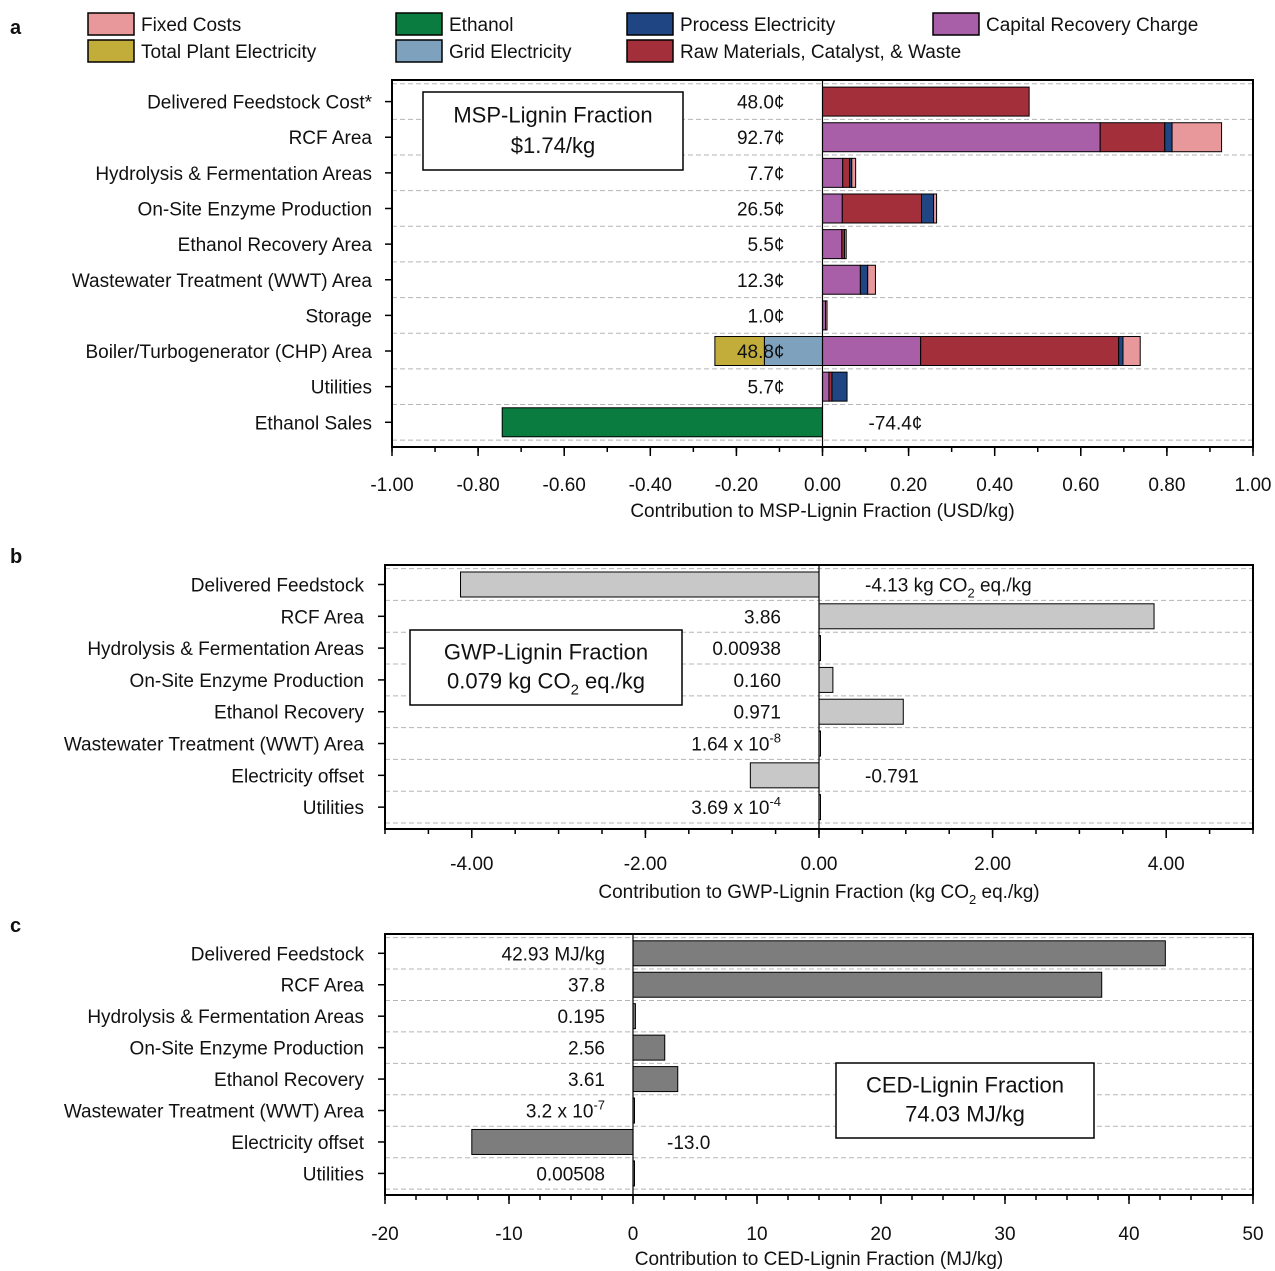  I want to click on data-label: 2.56, so click(586, 1049).